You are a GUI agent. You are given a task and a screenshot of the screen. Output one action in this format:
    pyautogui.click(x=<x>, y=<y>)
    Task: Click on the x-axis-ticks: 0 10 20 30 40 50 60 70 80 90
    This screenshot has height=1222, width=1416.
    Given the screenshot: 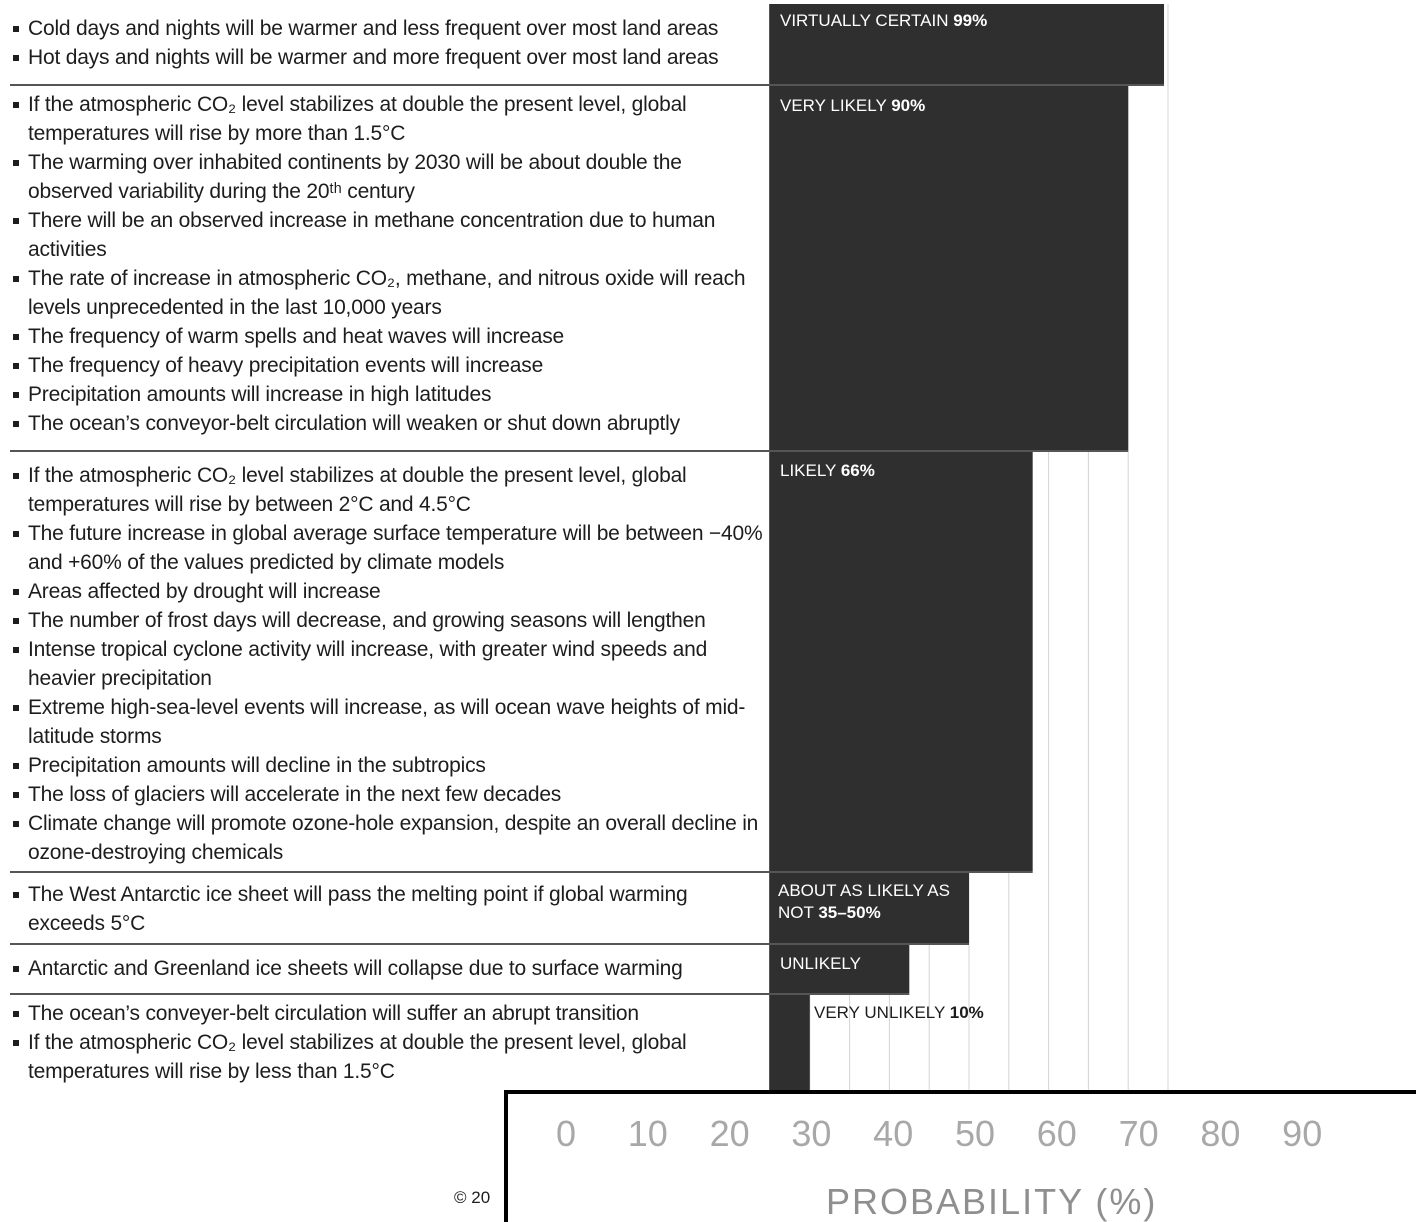 What is the action you would take?
    pyautogui.click(x=939, y=1133)
    